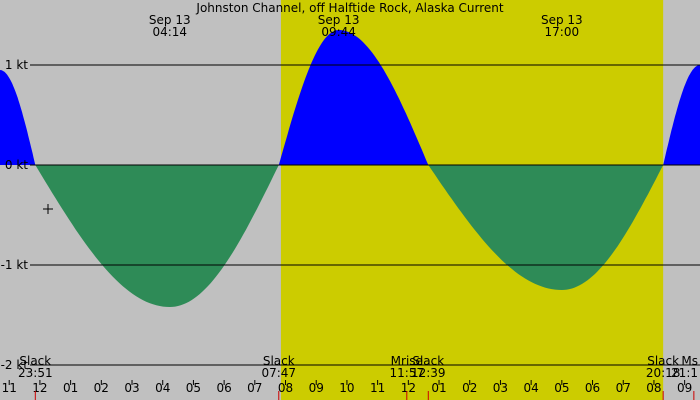 This screenshot has height=400, width=700. What do you see at coordinates (35, 373) in the screenshot?
I see `event-time: 23:51` at bounding box center [35, 373].